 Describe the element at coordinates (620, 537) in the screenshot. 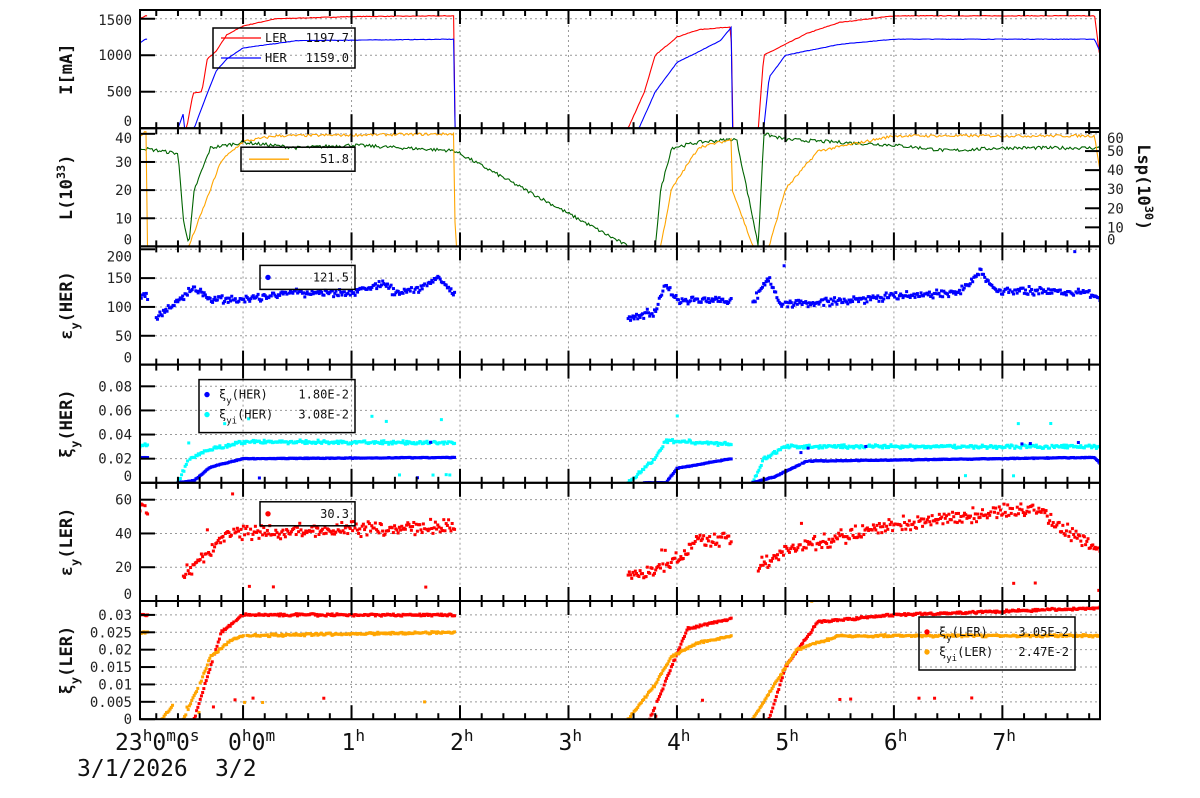

I see `series-group` at that location.